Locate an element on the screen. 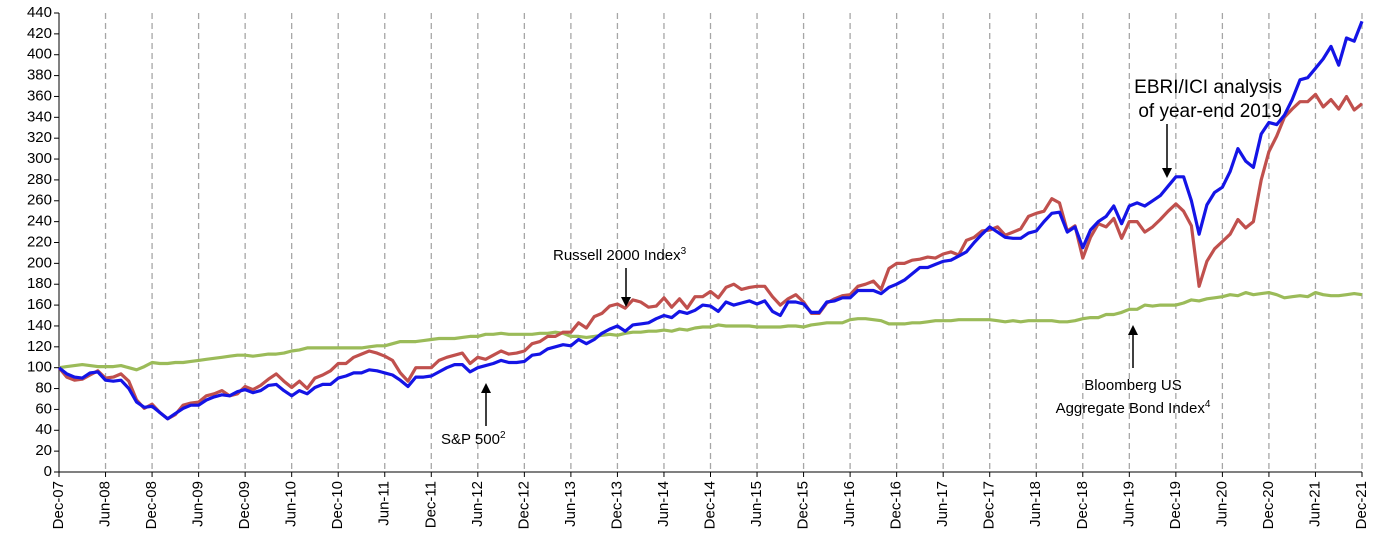 This screenshot has width=1383, height=557. x-tick-label: Dec-12 is located at coordinates (523, 505).